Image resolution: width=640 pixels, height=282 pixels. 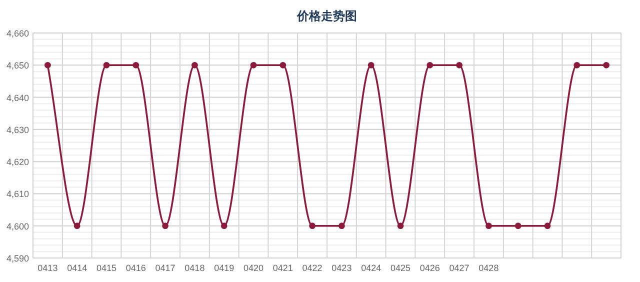 I want to click on x-tick-label: 0420, so click(x=253, y=268).